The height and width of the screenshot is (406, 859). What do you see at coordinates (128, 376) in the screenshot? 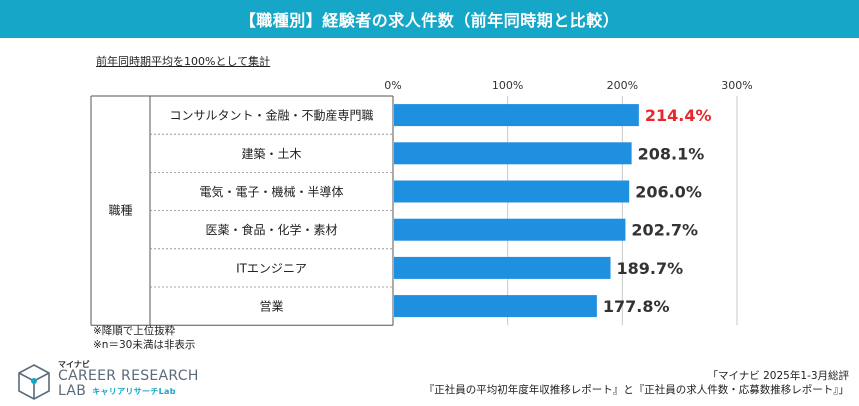
I see `logo-line1: CAREER RESEARCH` at bounding box center [128, 376].